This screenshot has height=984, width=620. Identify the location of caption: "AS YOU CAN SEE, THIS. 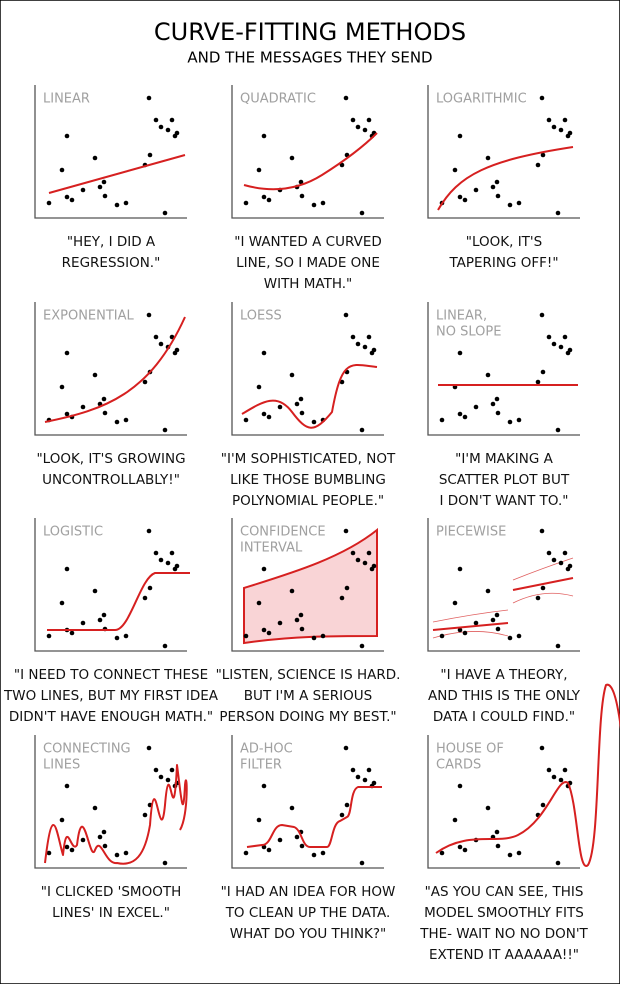
(504, 892).